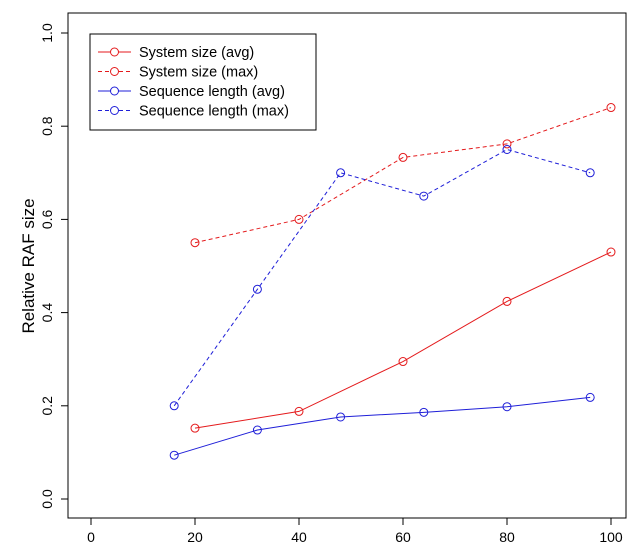  What do you see at coordinates (47, 406) in the screenshot?
I see `y-tick-label-1: 0.2` at bounding box center [47, 406].